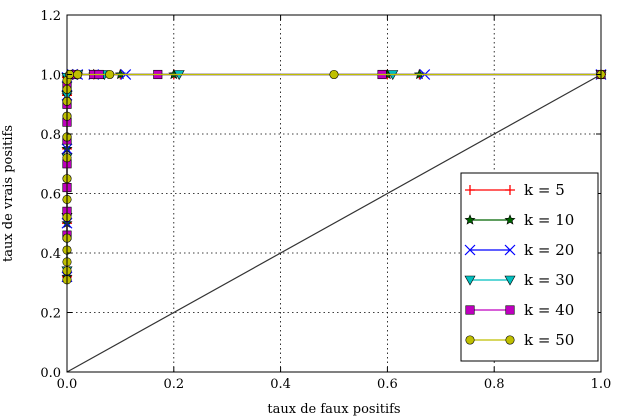 This screenshot has width=633, height=419. Describe the element at coordinates (333, 409) in the screenshot. I see `x-axis-label: taux de faux positifs` at that location.